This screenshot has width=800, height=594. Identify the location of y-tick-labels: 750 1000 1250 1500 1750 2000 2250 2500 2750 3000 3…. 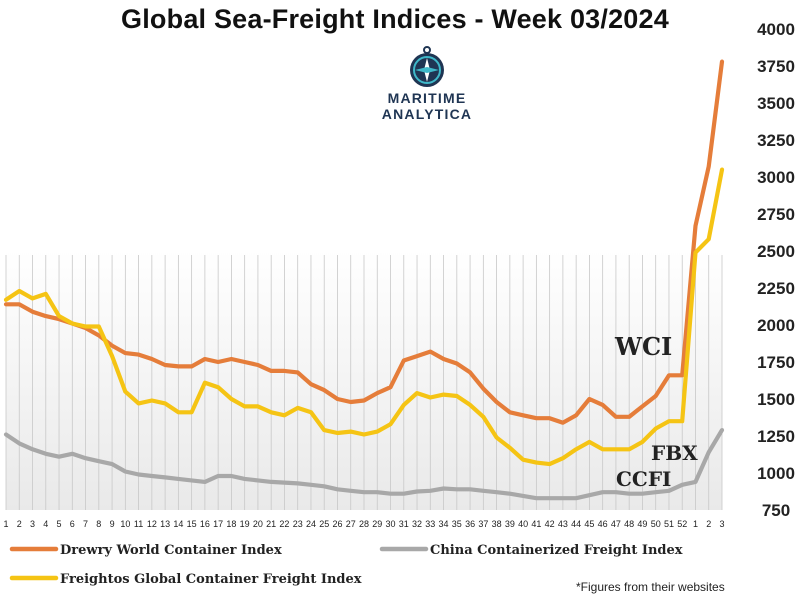
(776, 270).